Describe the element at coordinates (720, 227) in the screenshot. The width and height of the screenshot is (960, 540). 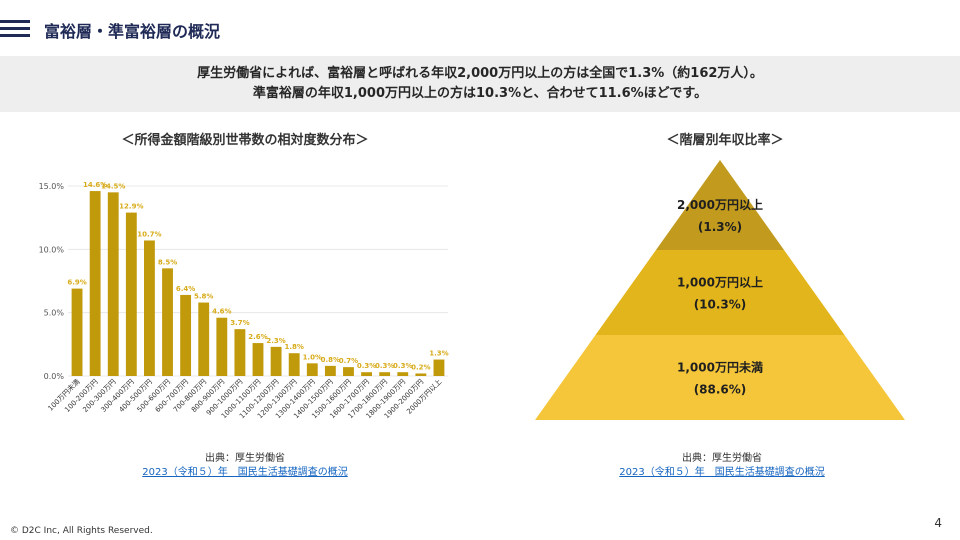
I see `pyramid-tier-value: (1.3%)` at that location.